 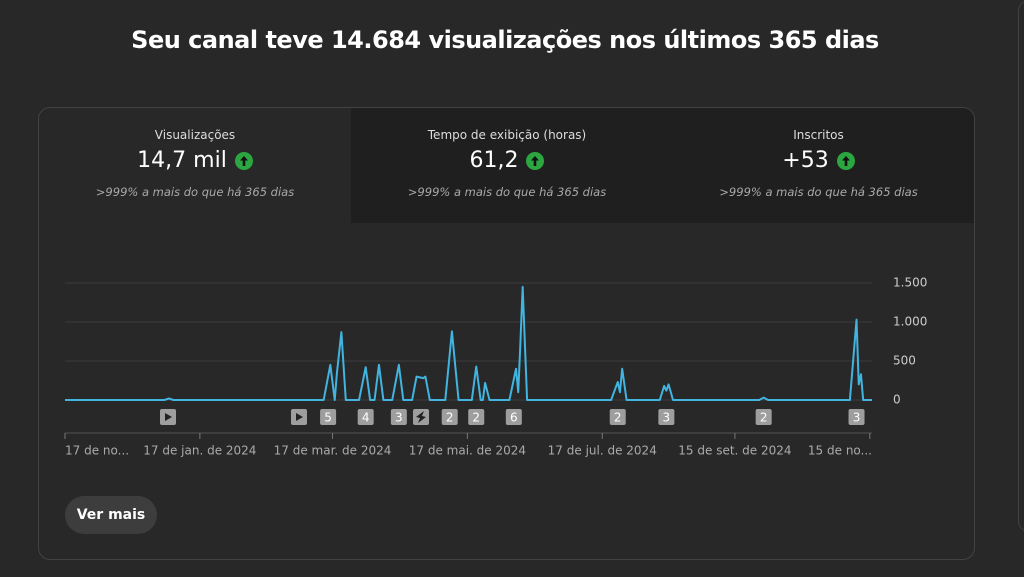 I want to click on x-tick-label: 17 de jan. de 2024, so click(x=199, y=451).